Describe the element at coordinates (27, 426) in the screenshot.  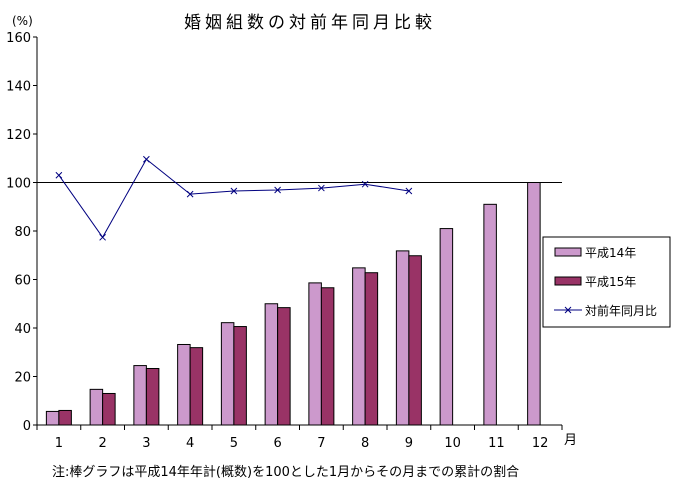
I see `y-tick-label: 0` at that location.